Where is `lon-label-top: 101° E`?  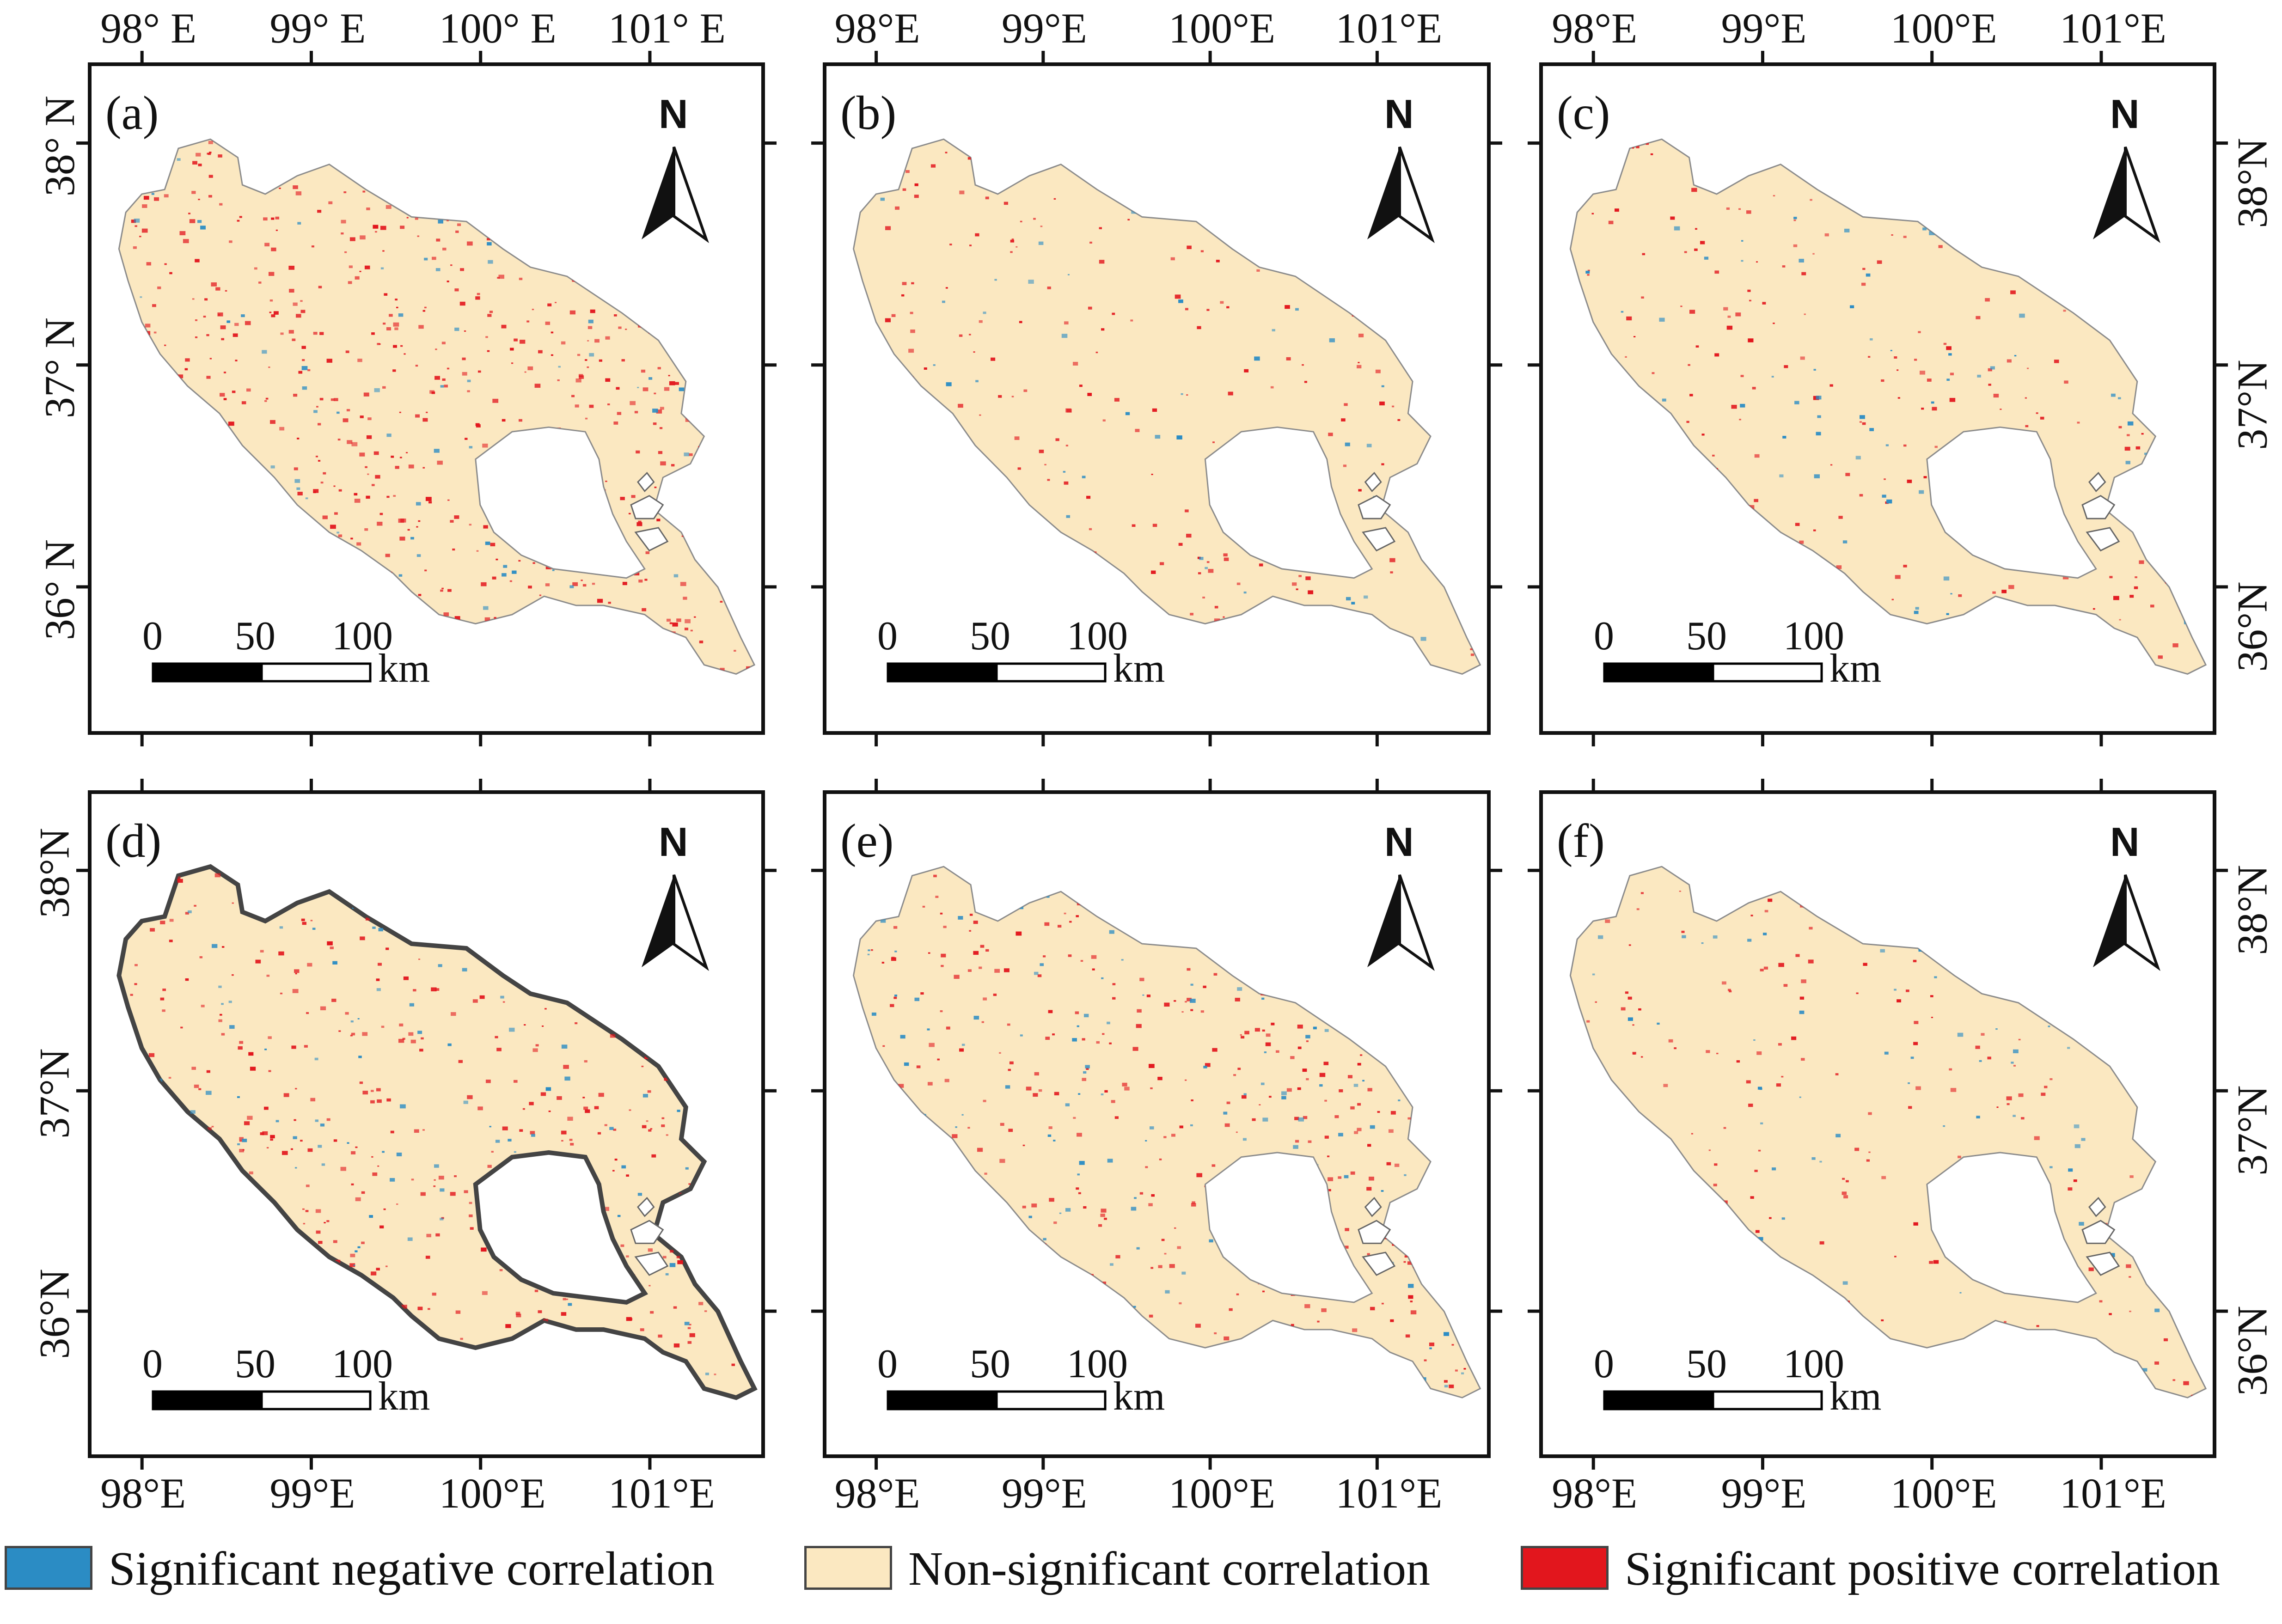 lon-label-top: 101° E is located at coordinates (667, 28).